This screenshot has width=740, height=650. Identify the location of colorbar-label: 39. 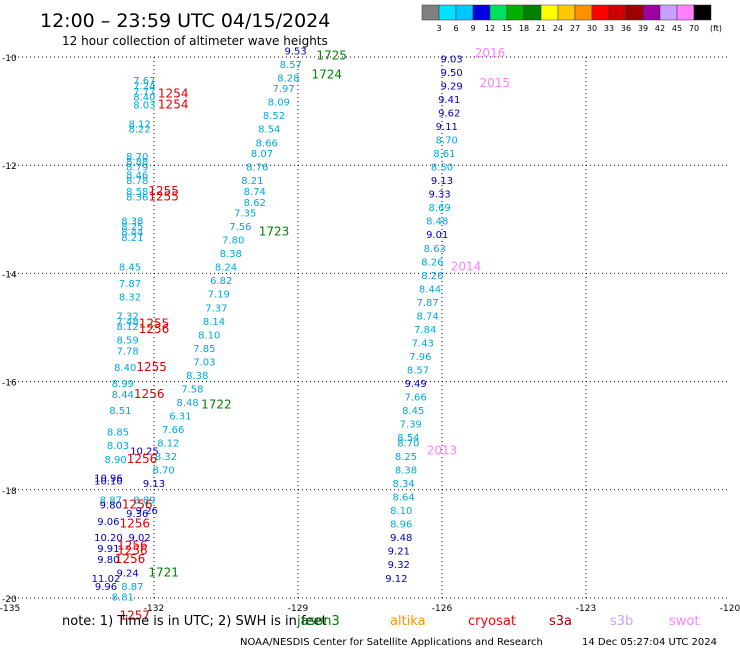
(643, 28).